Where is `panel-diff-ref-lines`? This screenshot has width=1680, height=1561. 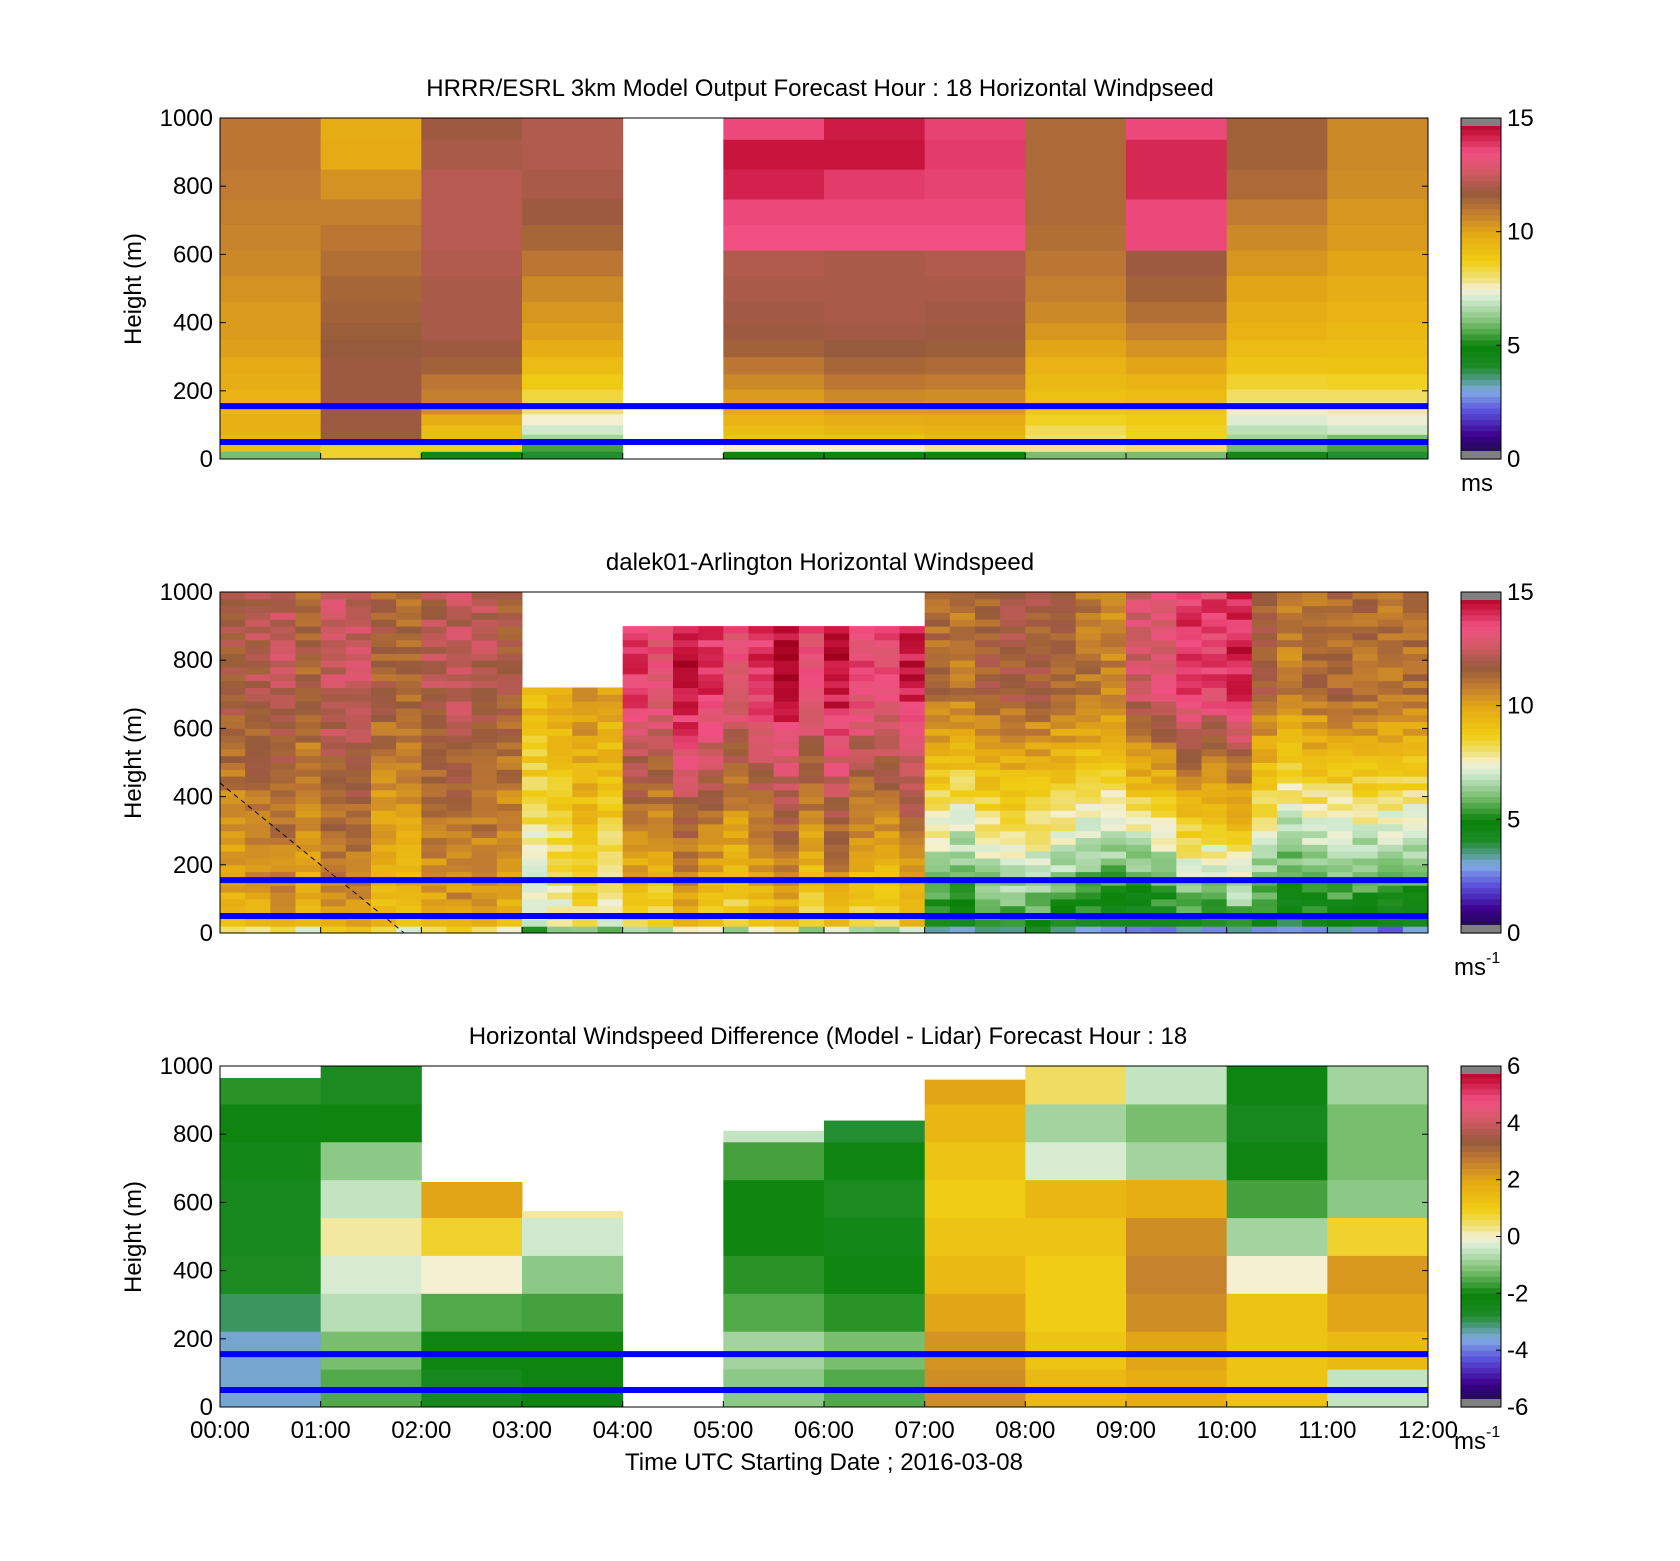
panel-diff-ref-lines is located at coordinates (824, 1372).